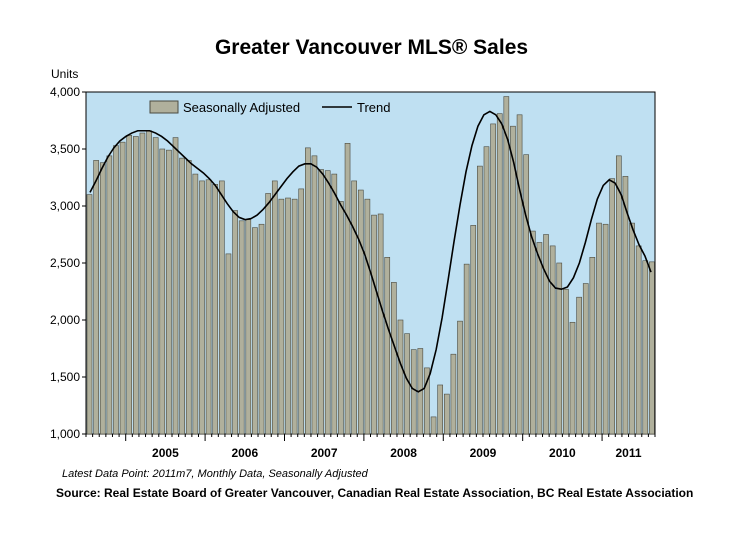 The height and width of the screenshot is (535, 743). What do you see at coordinates (244, 453) in the screenshot?
I see `x-year-label: 2006` at bounding box center [244, 453].